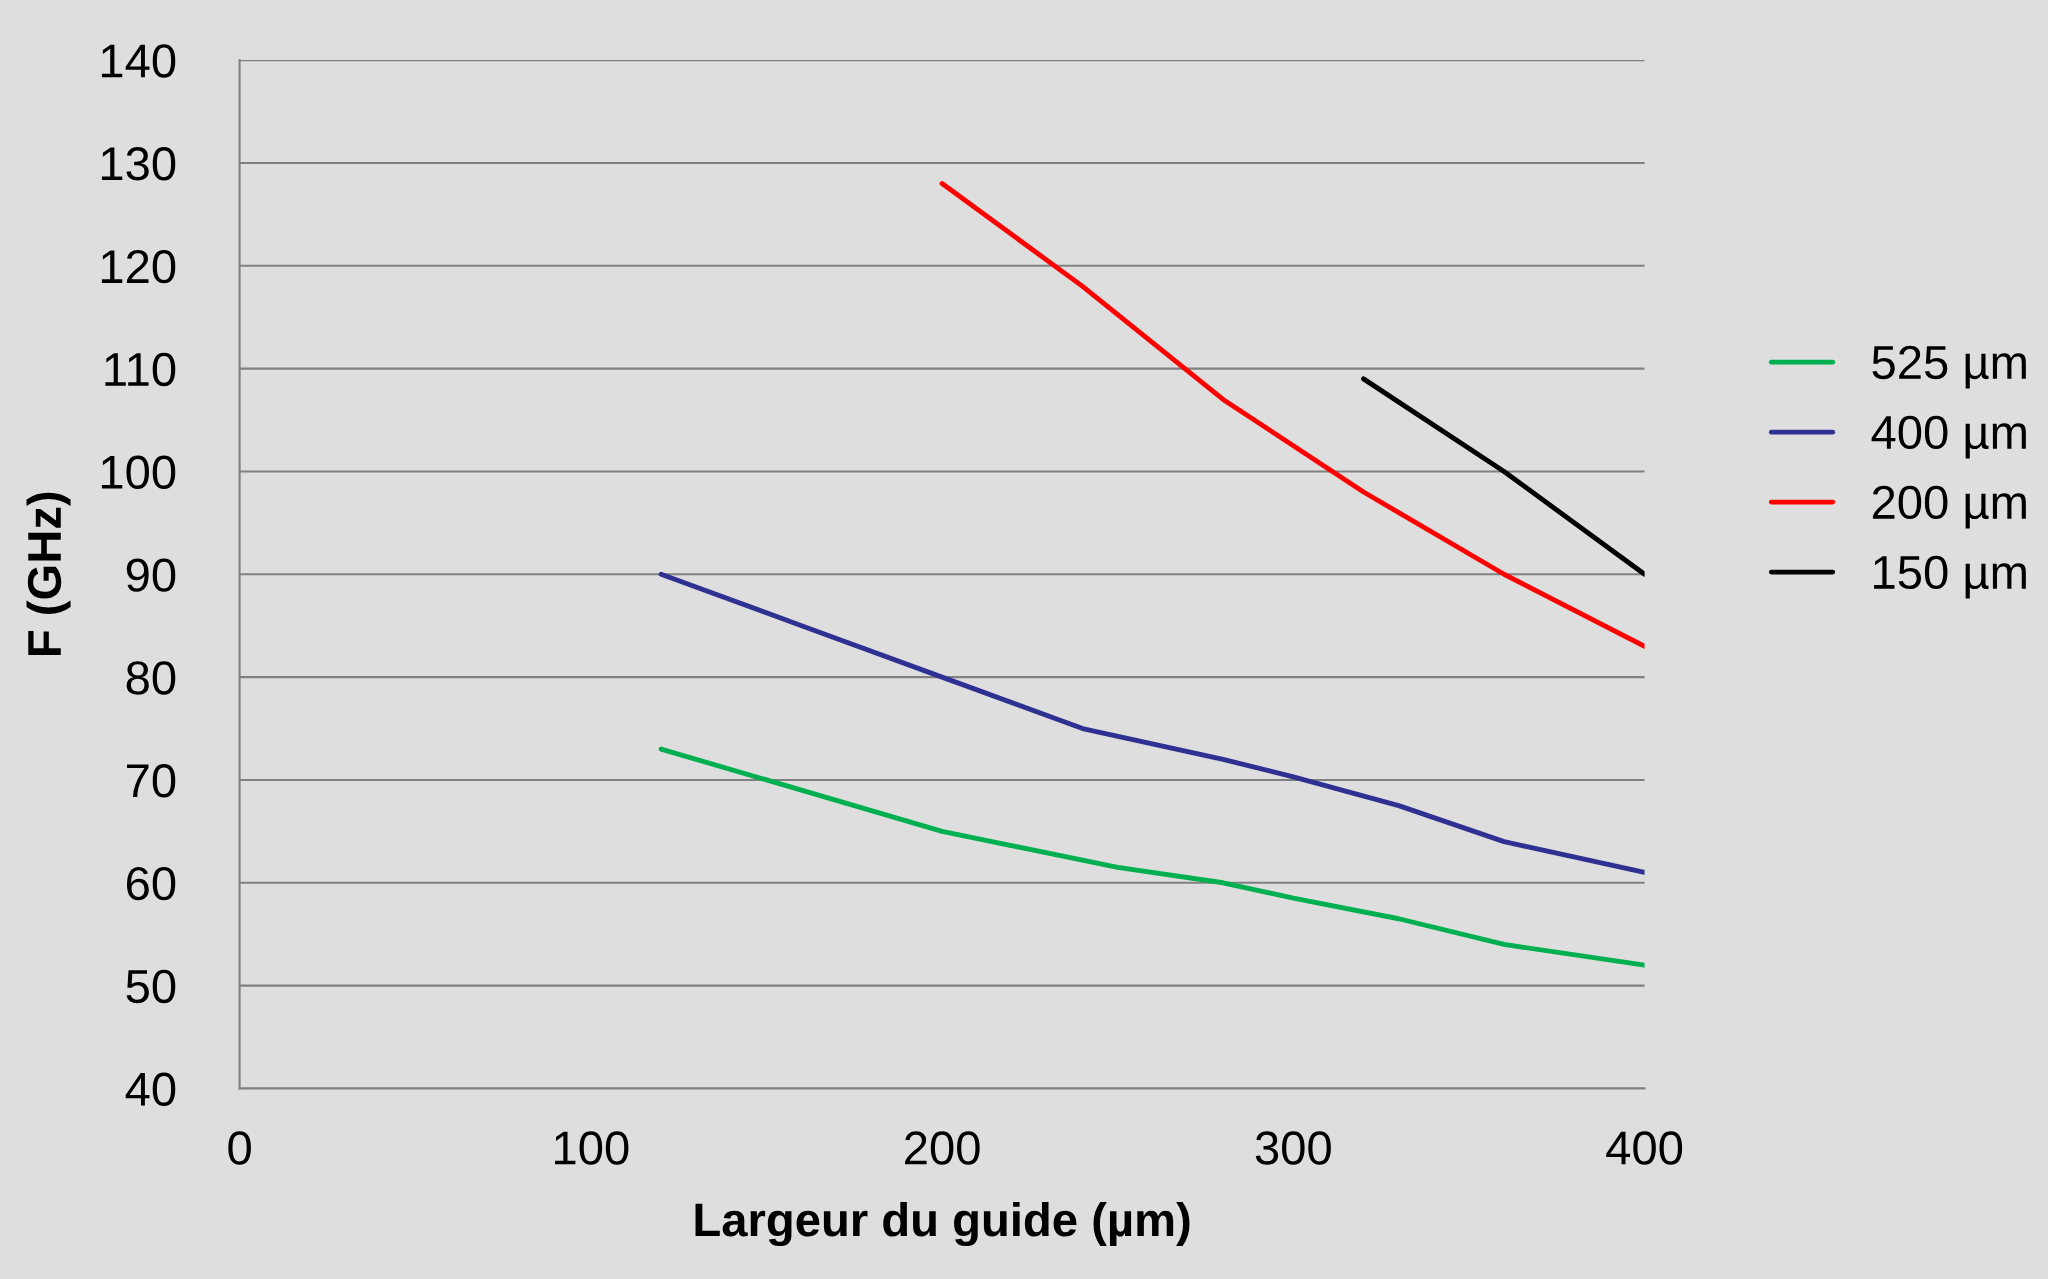 This screenshot has height=1279, width=2048. Describe the element at coordinates (138, 472) in the screenshot. I see `y-tick-label: 100` at that location.